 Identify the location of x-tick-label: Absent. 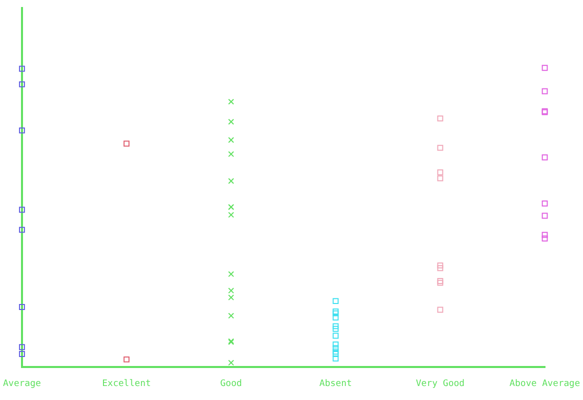
(335, 383).